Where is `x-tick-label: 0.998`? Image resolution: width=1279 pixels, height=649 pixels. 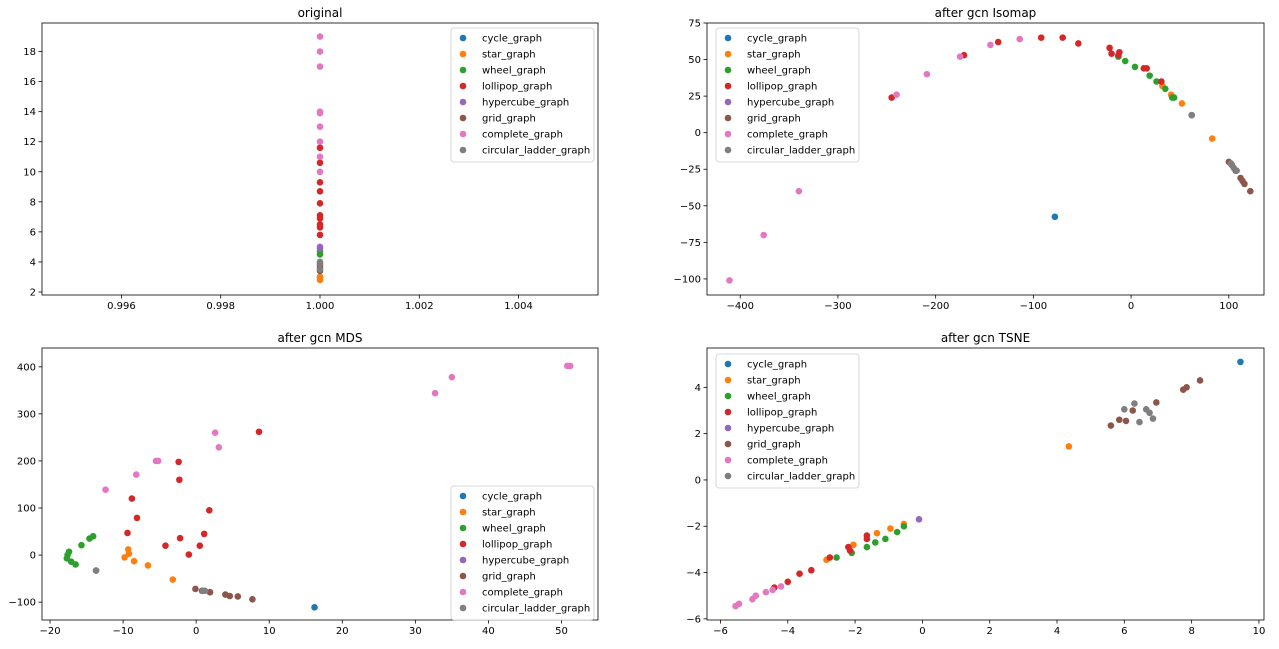 x-tick-label: 0.998 is located at coordinates (220, 306).